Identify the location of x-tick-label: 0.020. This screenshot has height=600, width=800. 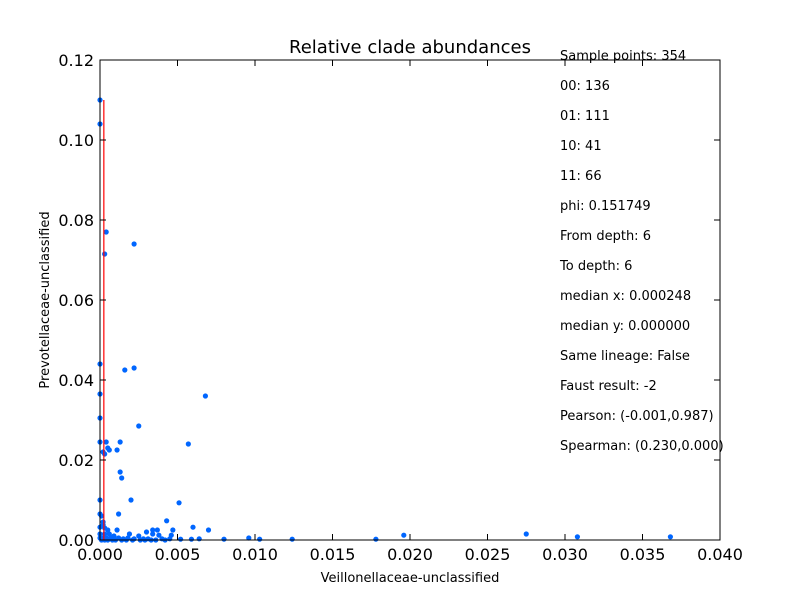
(410, 554).